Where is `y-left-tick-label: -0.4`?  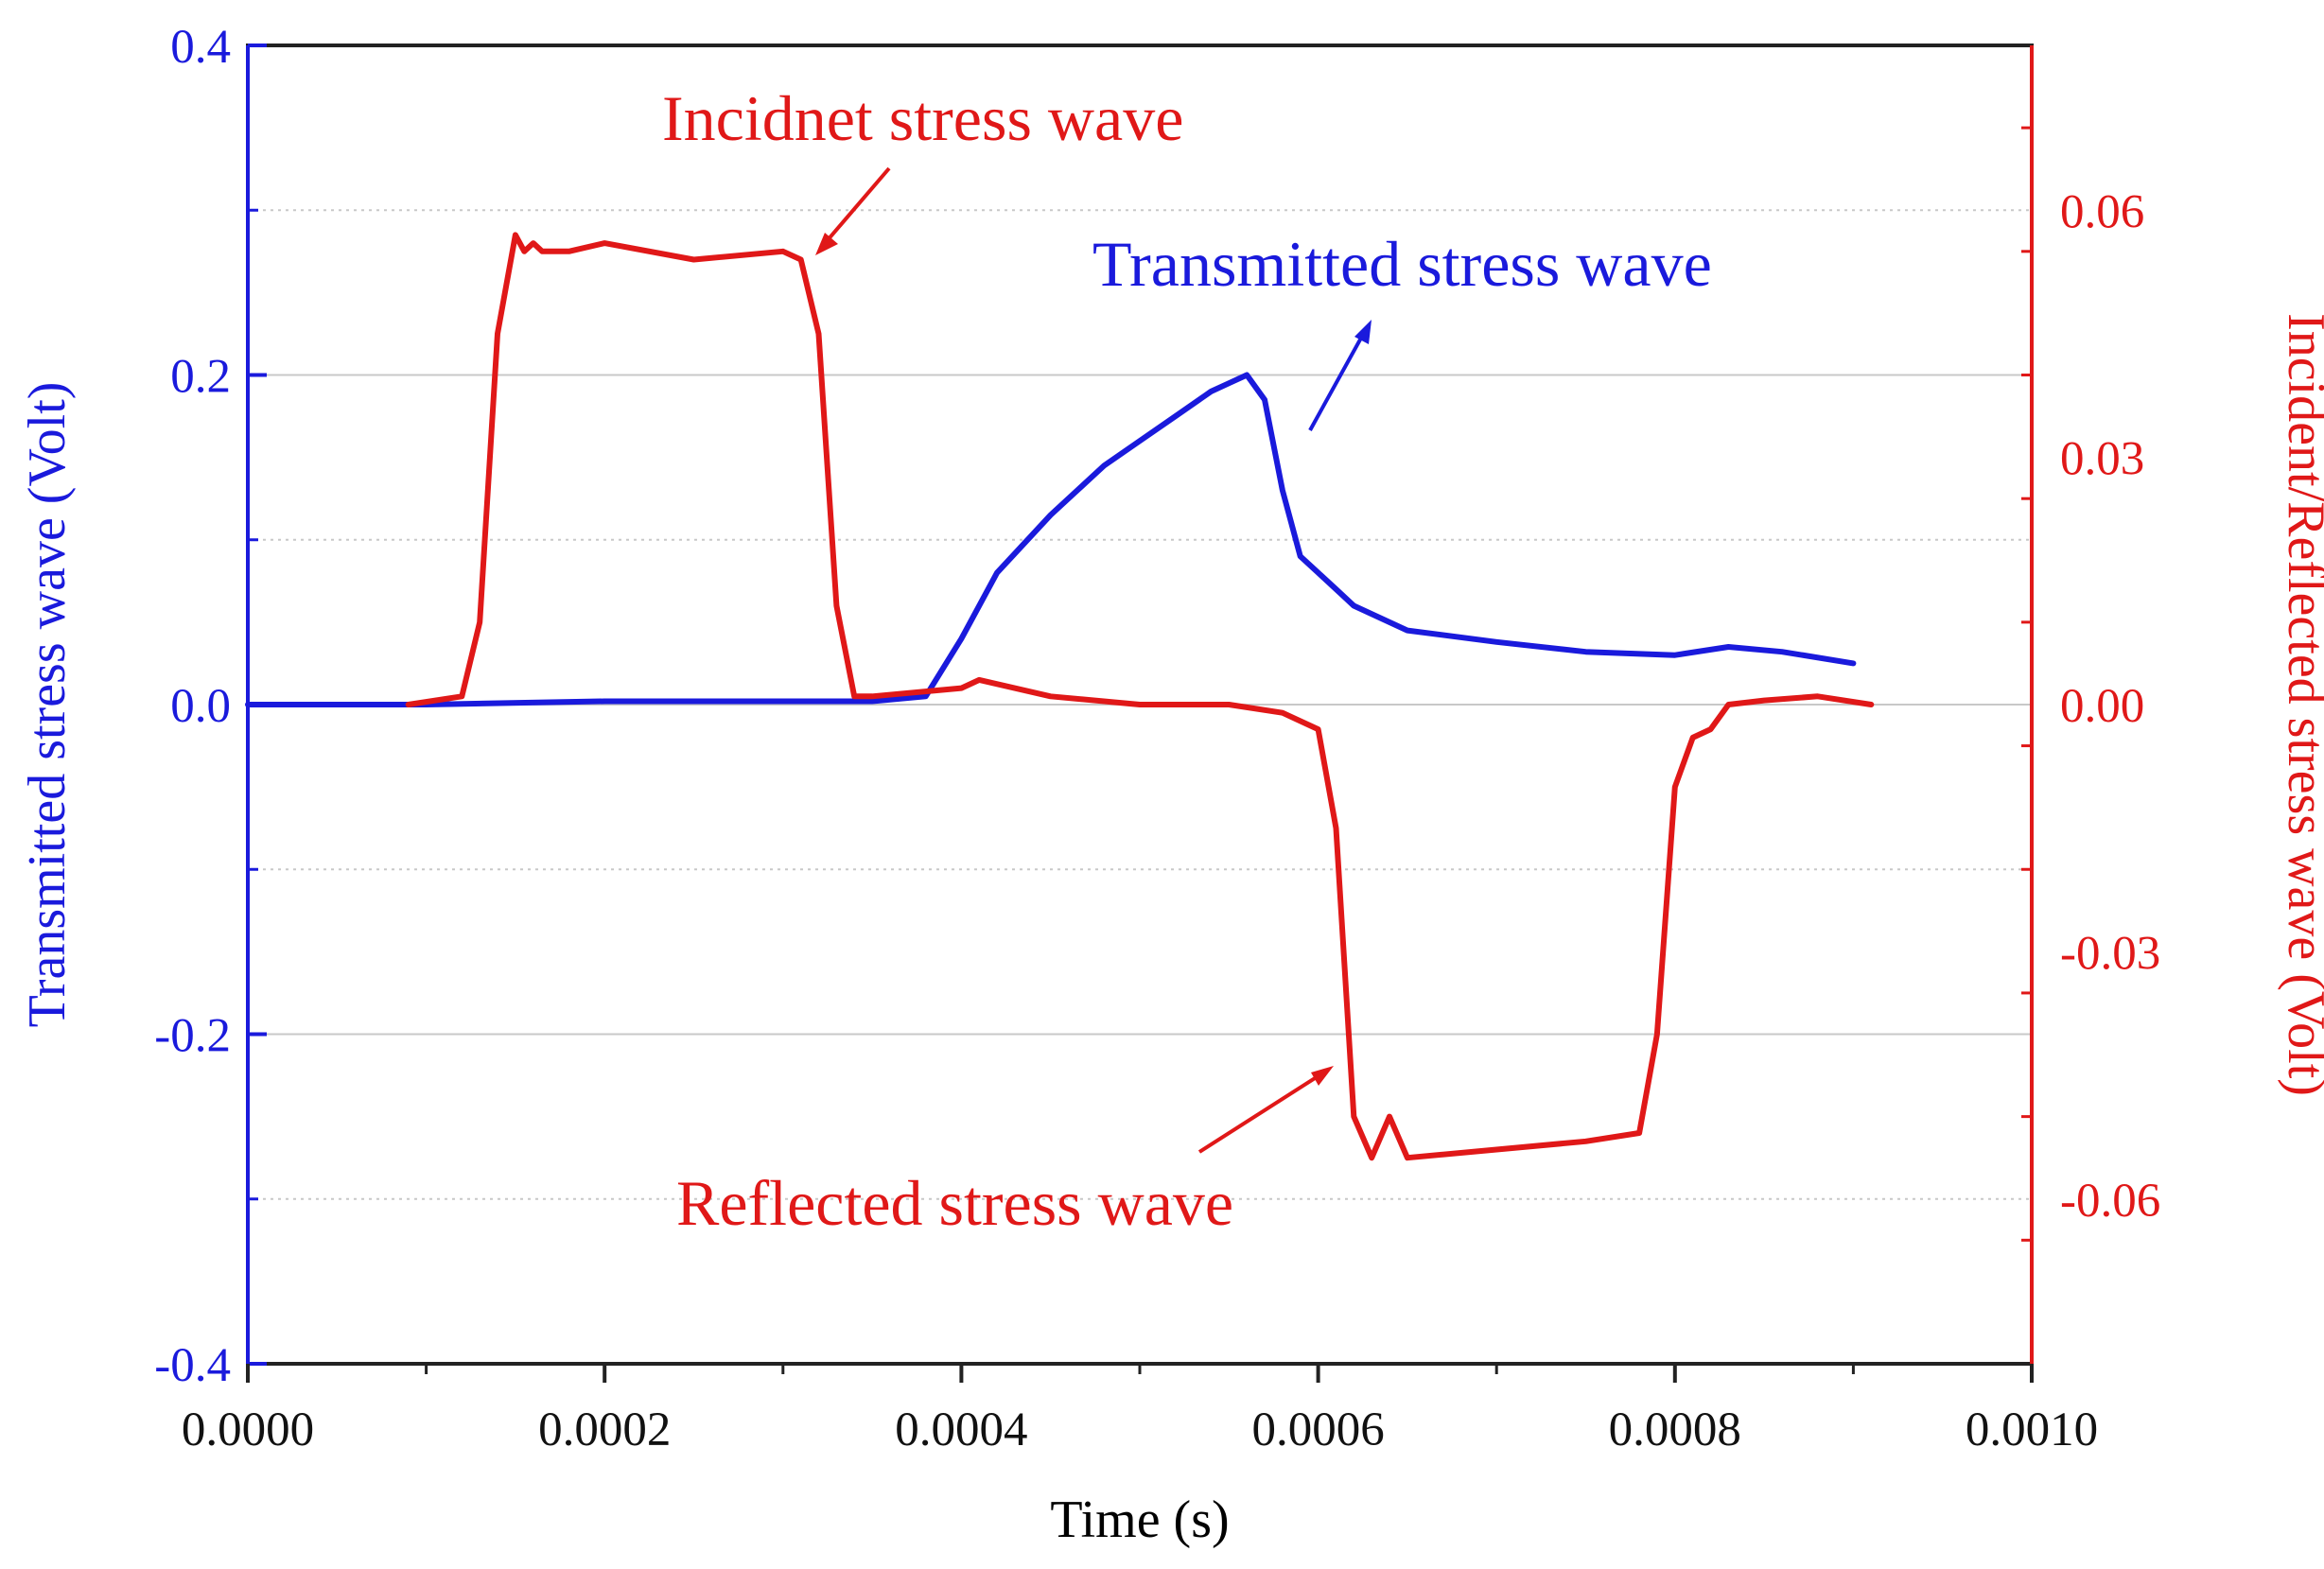
y-left-tick-label: -0.4 is located at coordinates (192, 1365).